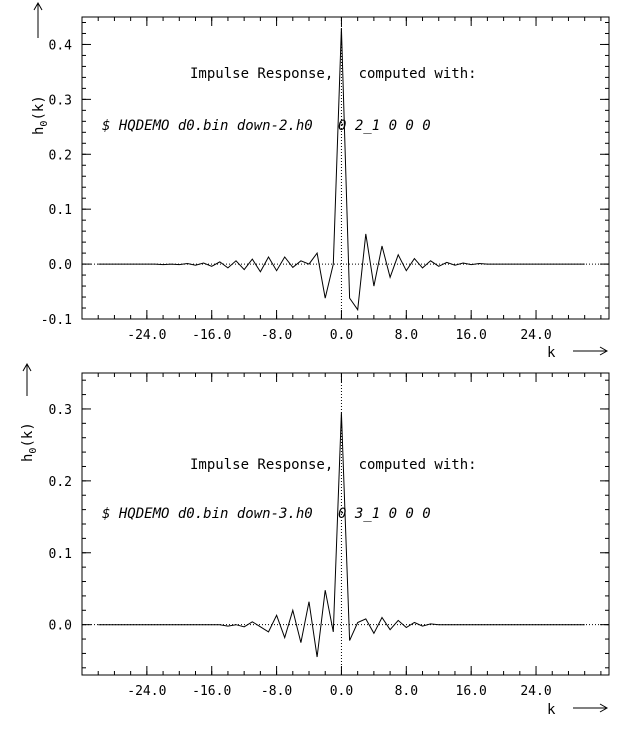 The image size is (633, 729). What do you see at coordinates (61, 45) in the screenshot?
I see `y-tick-label: 0.4` at bounding box center [61, 45].